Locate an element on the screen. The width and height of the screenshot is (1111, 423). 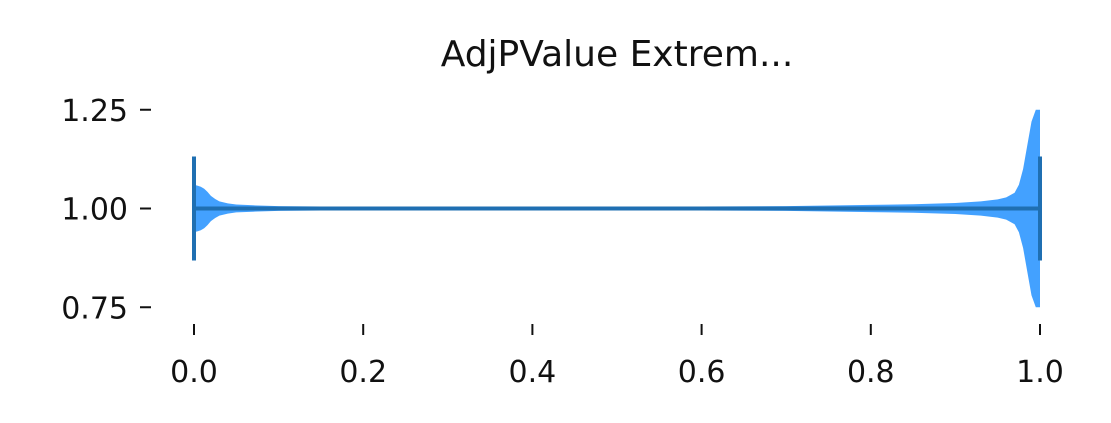
y-tick-label: 1.00 is located at coordinates (94, 210).